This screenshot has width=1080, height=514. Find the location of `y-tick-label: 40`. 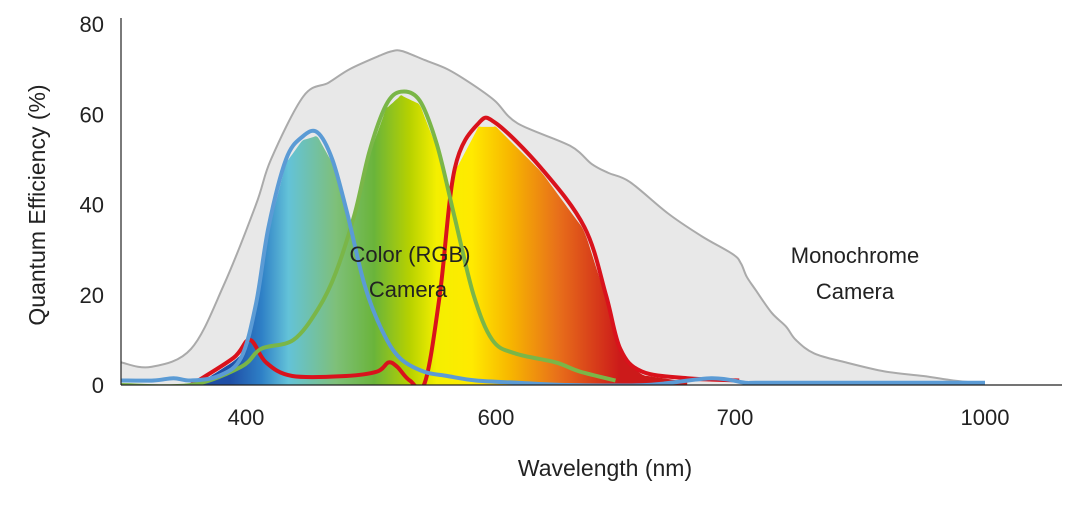

y-tick-label: 40 is located at coordinates (92, 205).